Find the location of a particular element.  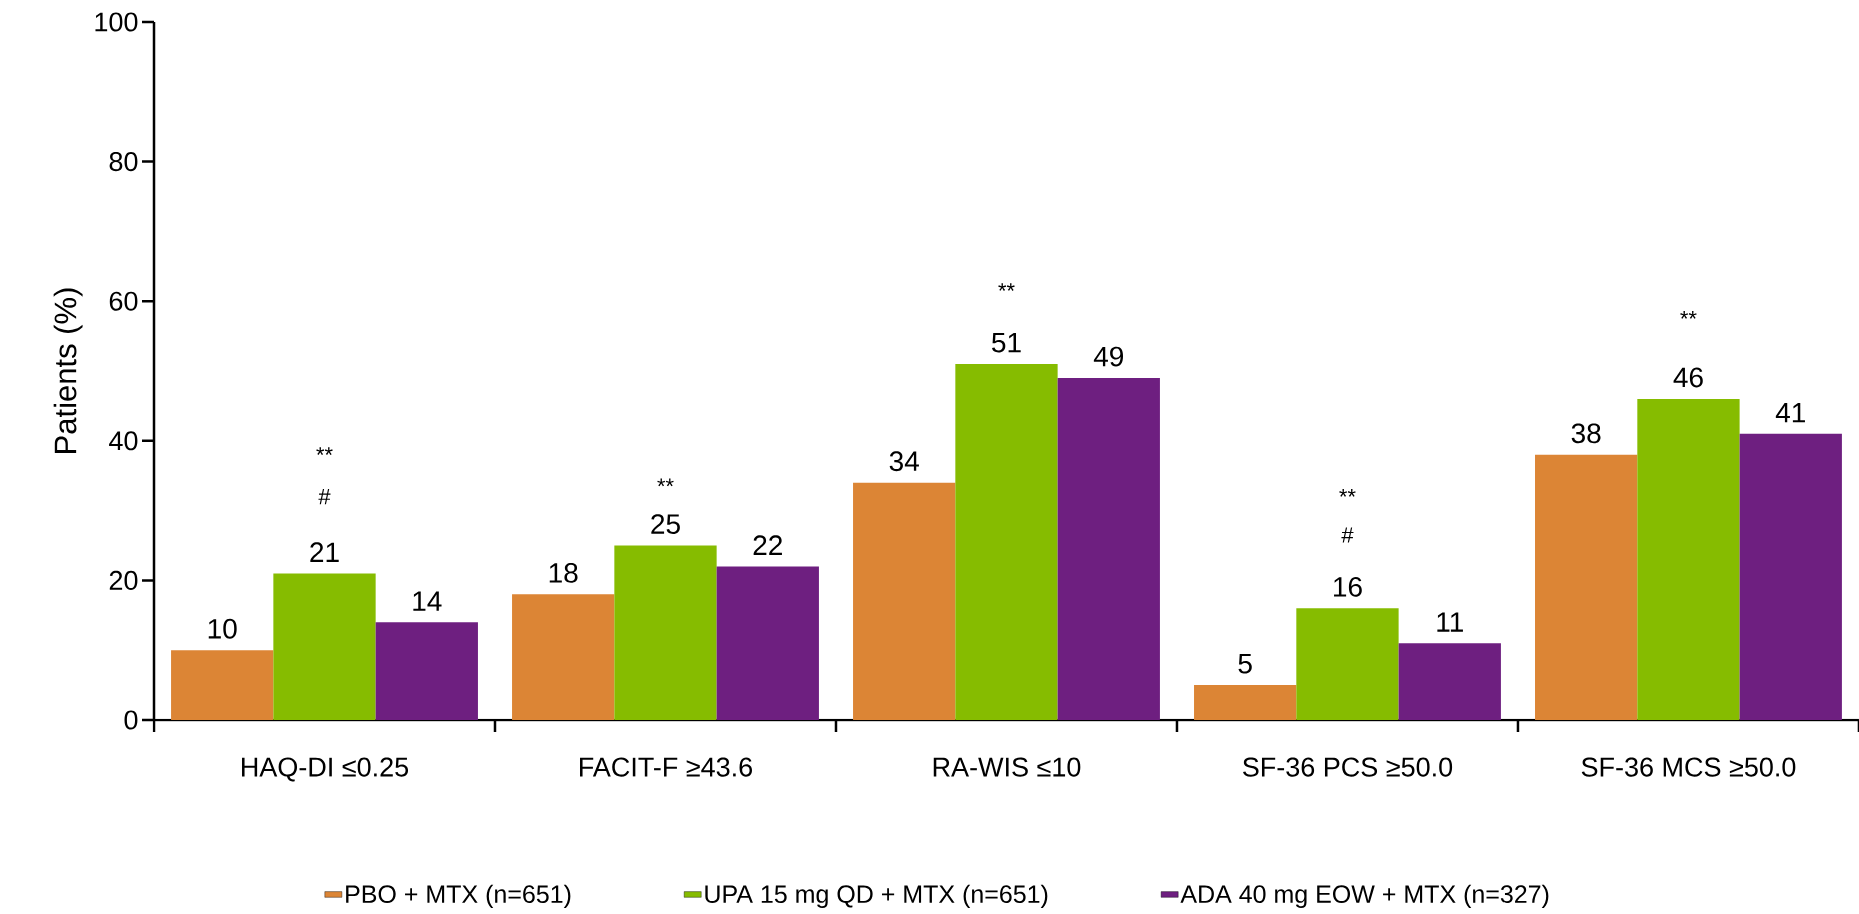

data-label: 10 is located at coordinates (222, 628).